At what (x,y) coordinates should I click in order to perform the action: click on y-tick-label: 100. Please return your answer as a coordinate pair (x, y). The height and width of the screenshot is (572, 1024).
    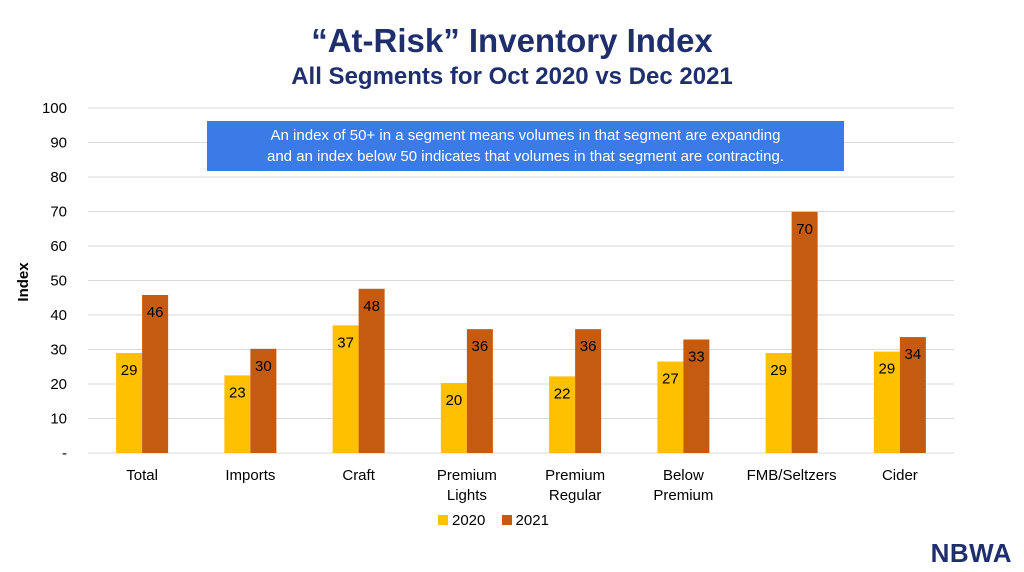
    Looking at the image, I should click on (54, 108).